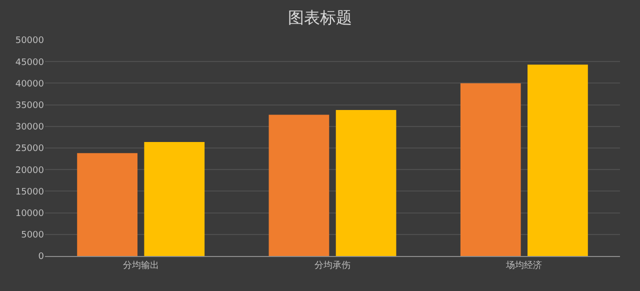 The width and height of the screenshot is (640, 291). Describe the element at coordinates (32, 235) in the screenshot. I see `y-tick-label: 5000` at that location.